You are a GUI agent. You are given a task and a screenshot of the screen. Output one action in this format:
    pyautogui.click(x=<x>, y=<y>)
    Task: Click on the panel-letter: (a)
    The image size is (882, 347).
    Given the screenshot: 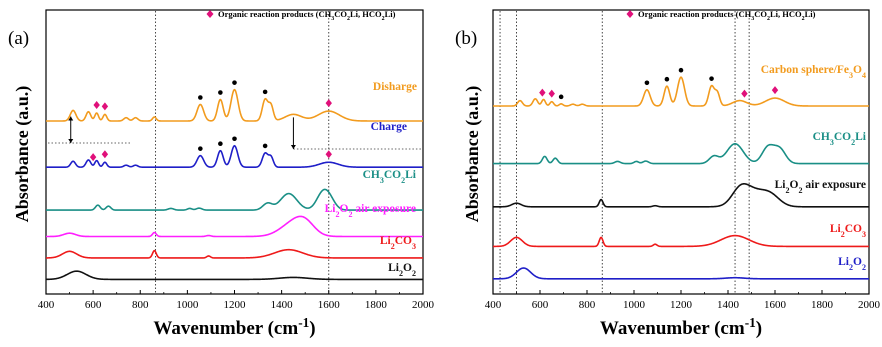 What is the action you would take?
    pyautogui.click(x=18, y=38)
    